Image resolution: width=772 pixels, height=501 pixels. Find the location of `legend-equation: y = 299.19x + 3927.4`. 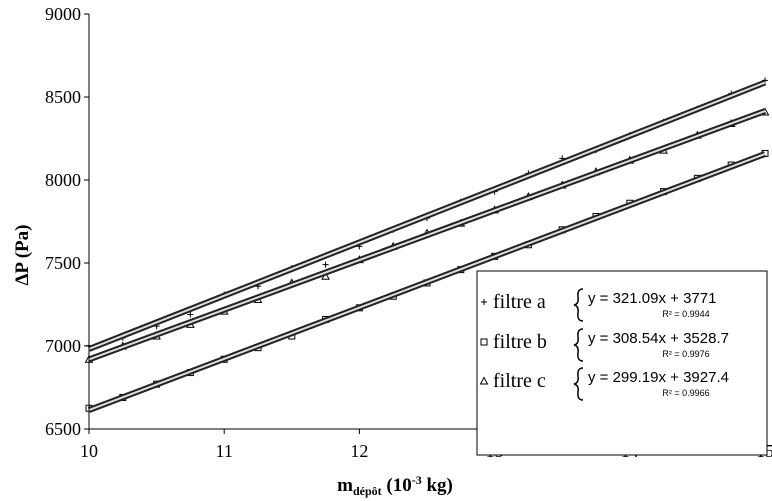

legend-equation: y = 299.19x + 3927.4 is located at coordinates (658, 377).